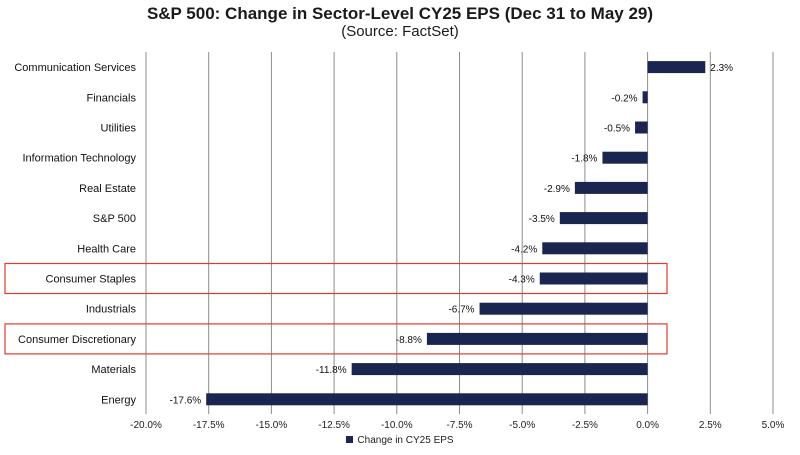 The image size is (800, 455). What do you see at coordinates (118, 400) in the screenshot?
I see `category-label: Energy` at bounding box center [118, 400].